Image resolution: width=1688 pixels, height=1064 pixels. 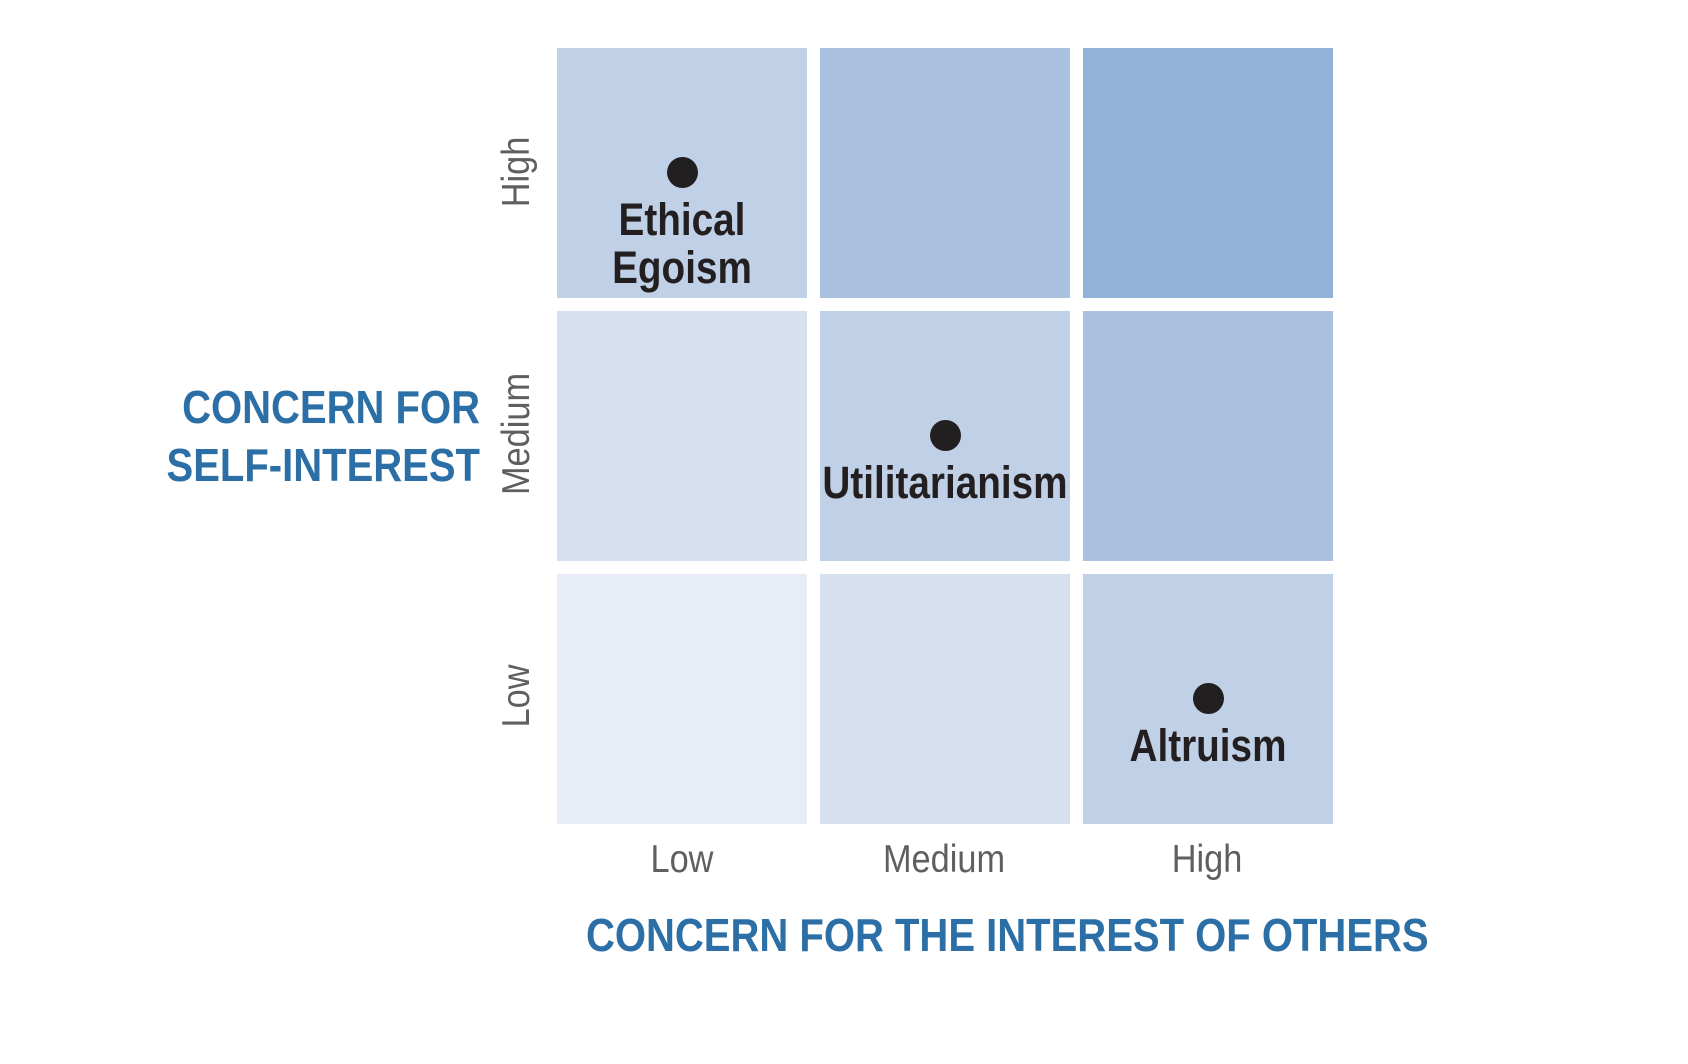 What do you see at coordinates (1208, 436) in the screenshot?
I see `cell-high-others-medium-self` at bounding box center [1208, 436].